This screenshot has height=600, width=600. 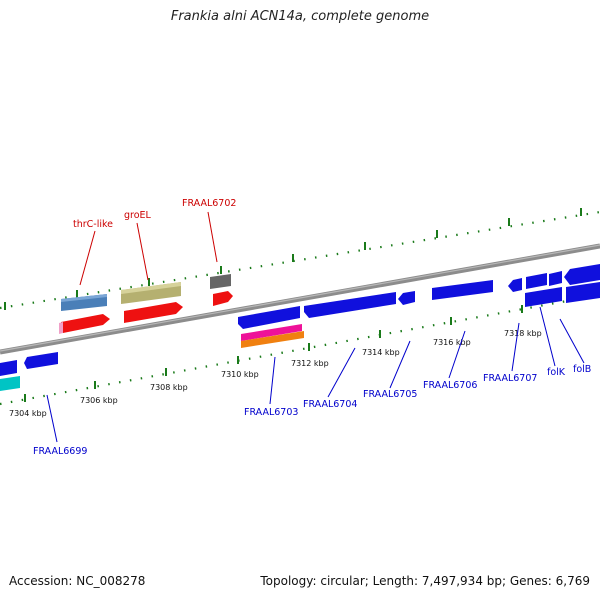 I want to click on gene-fraal6702, so click(x=221, y=290).